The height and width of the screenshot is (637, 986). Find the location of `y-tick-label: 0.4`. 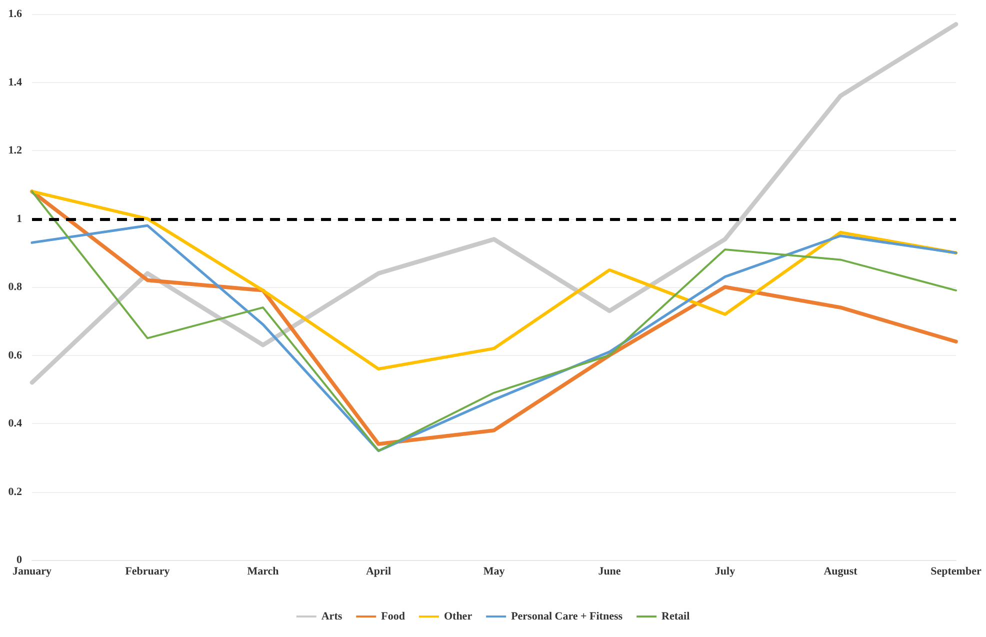

y-tick-label: 0.4 is located at coordinates (15, 424).